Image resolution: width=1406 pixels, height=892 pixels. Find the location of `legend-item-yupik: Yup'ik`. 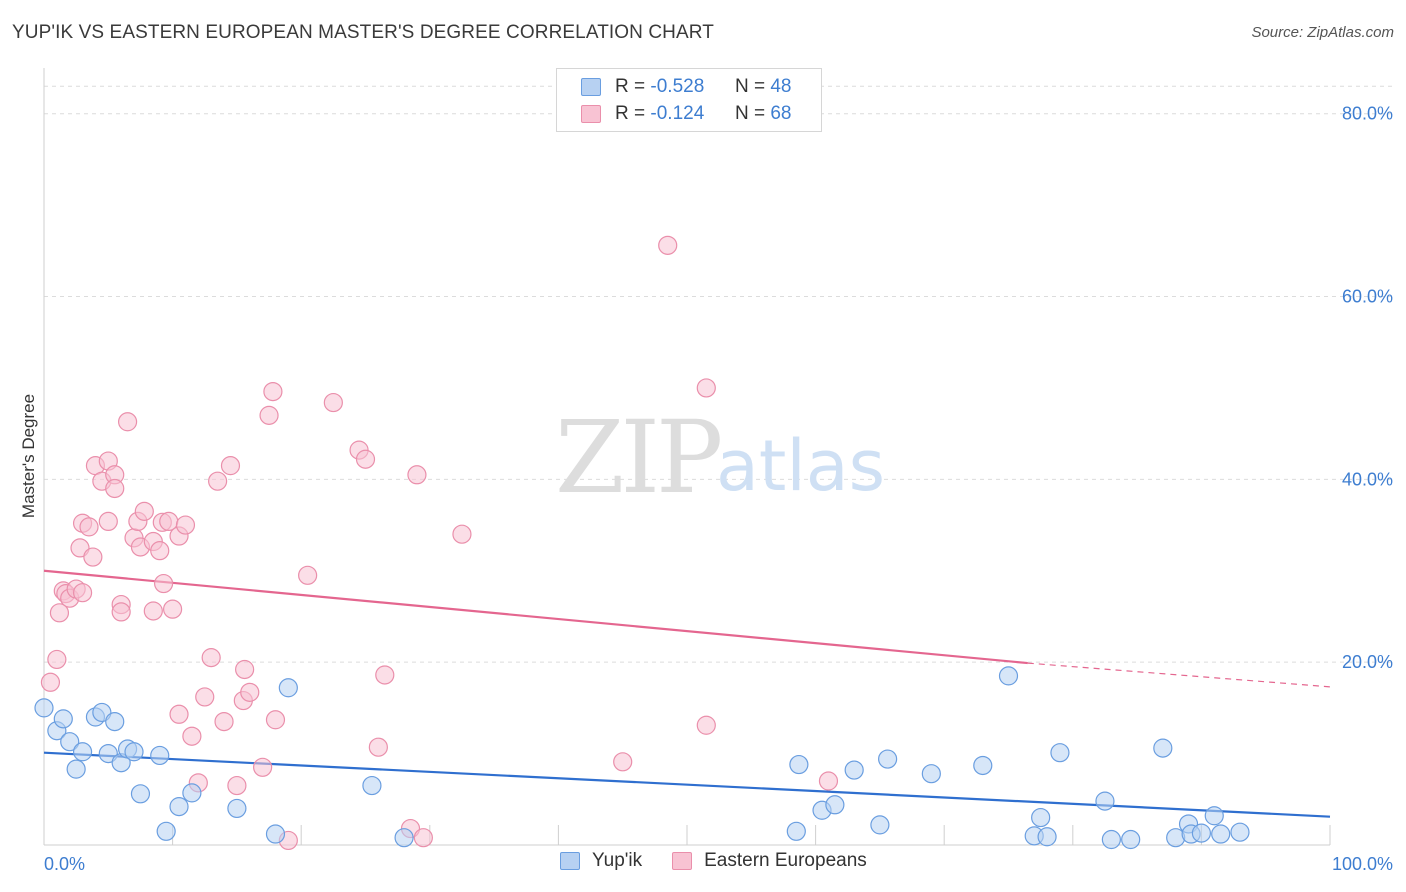

legend-item-yupik: Yup'ik is located at coordinates (601, 861).